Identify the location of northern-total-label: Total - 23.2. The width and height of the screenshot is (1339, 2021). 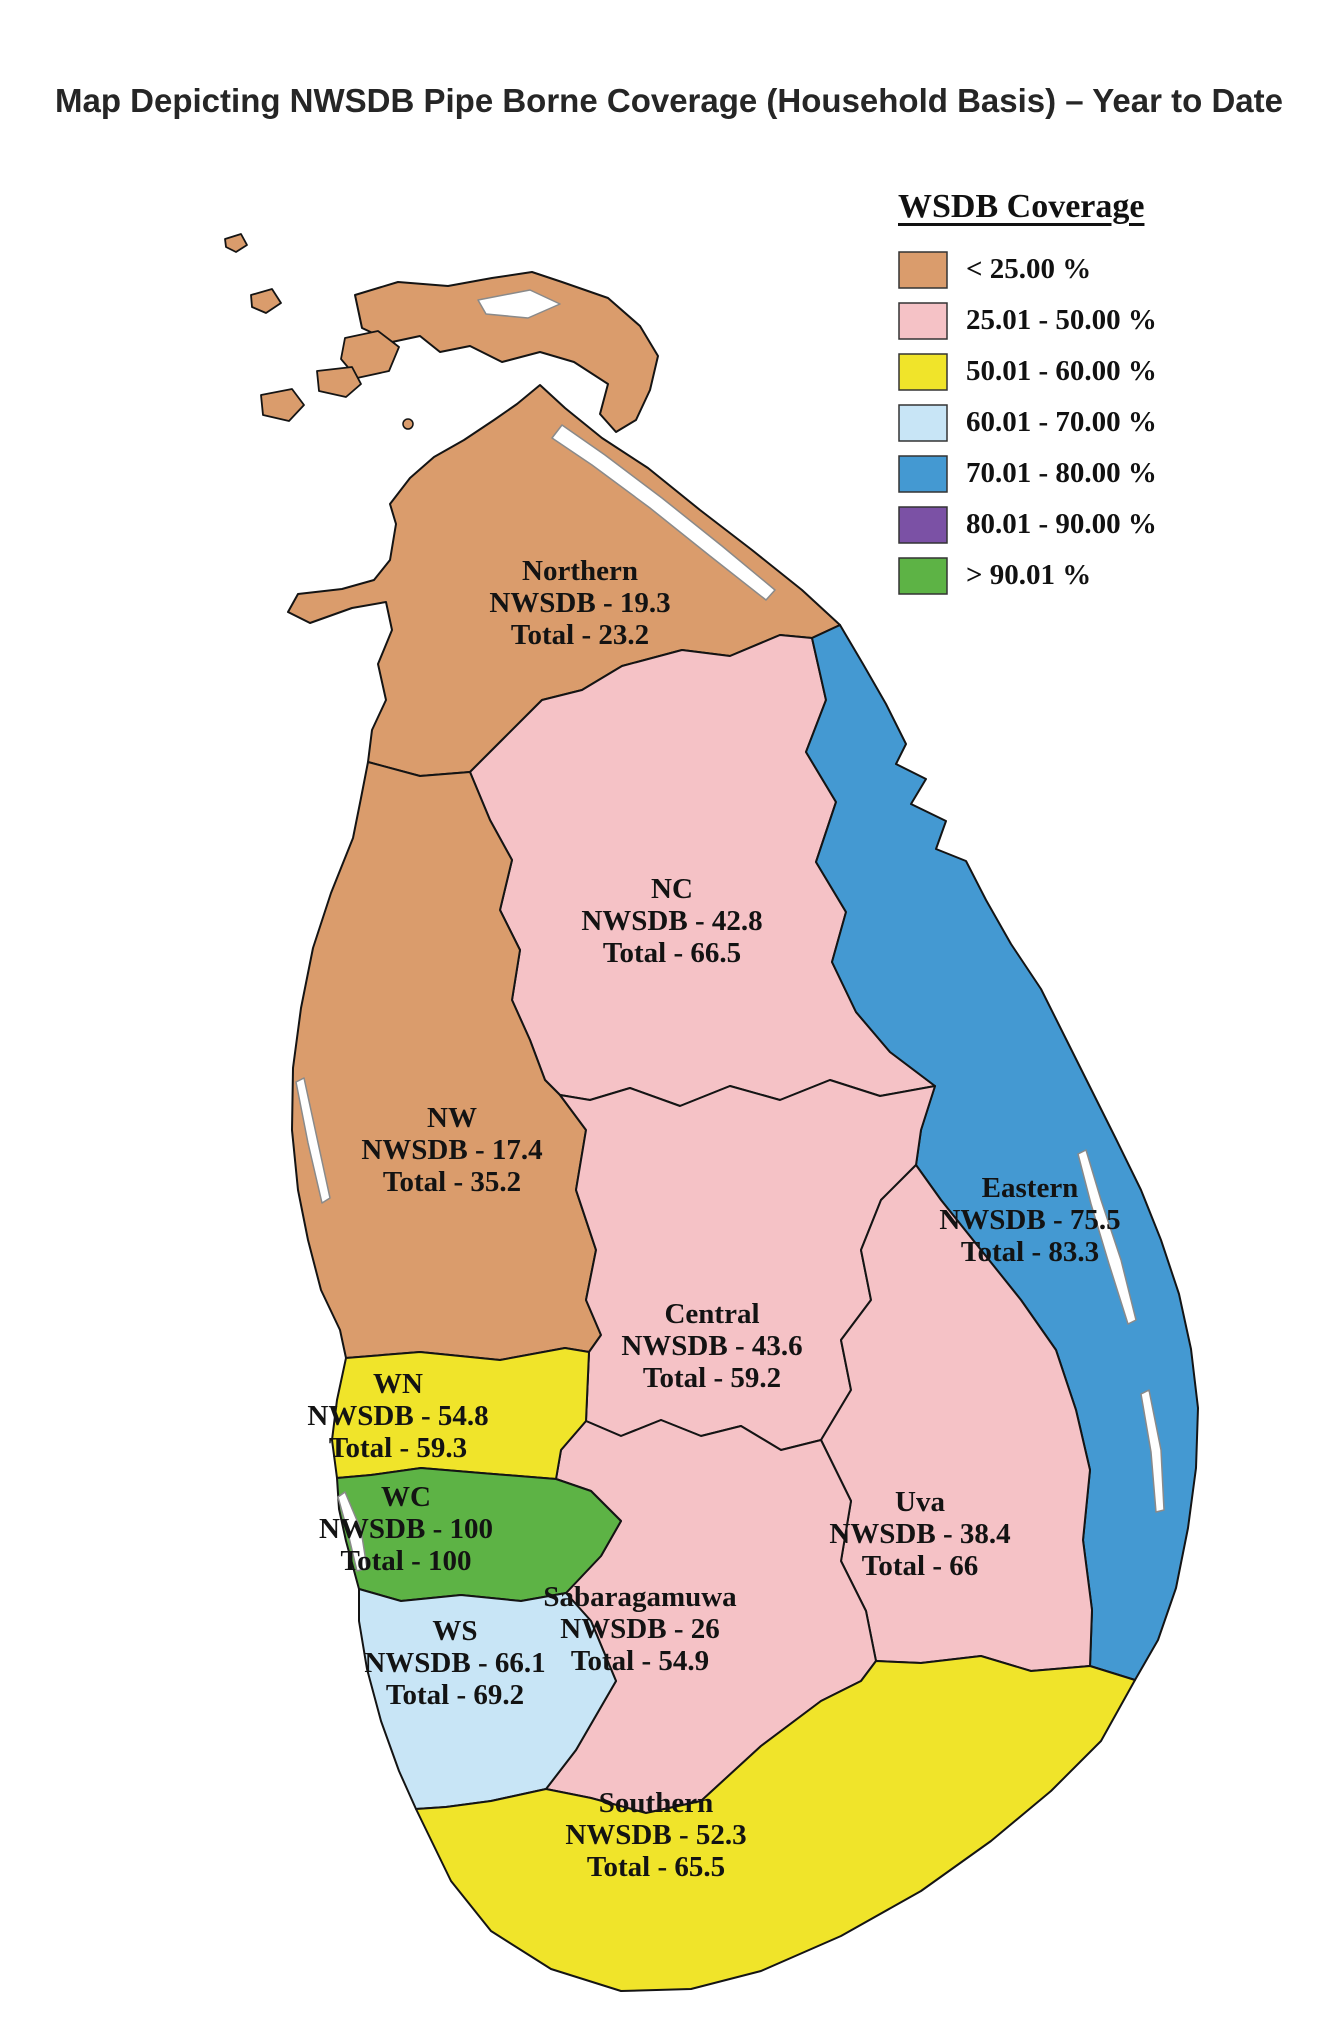
(580, 635).